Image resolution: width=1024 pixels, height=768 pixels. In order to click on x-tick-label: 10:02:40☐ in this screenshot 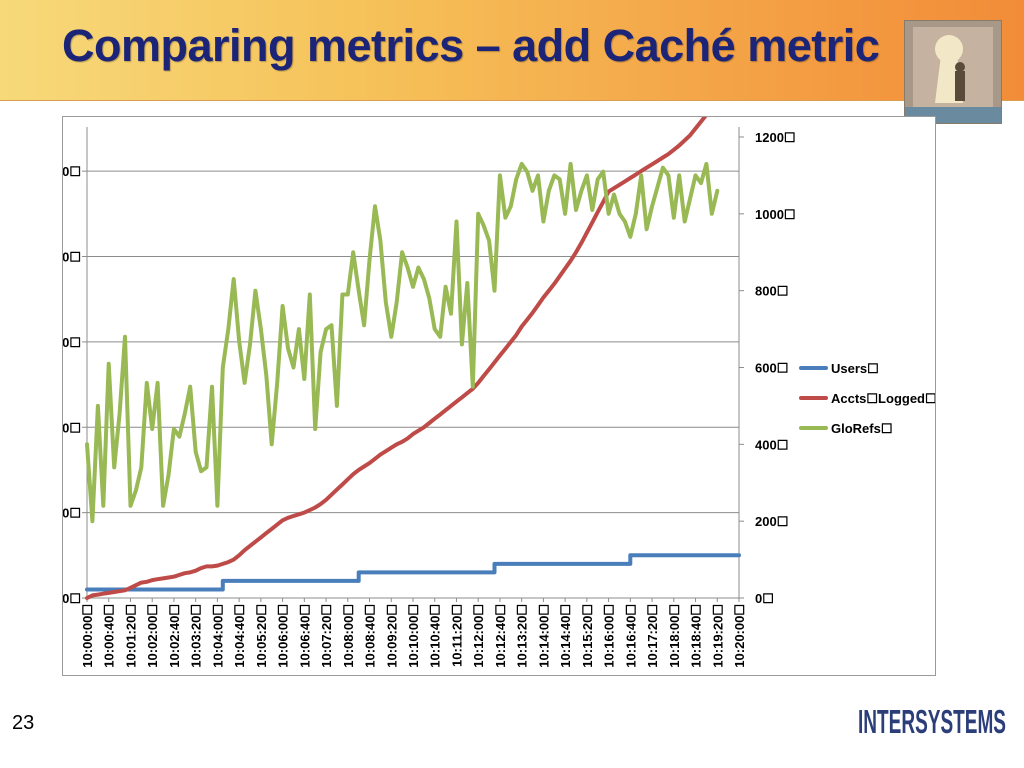, I will do `click(174, 636)`.